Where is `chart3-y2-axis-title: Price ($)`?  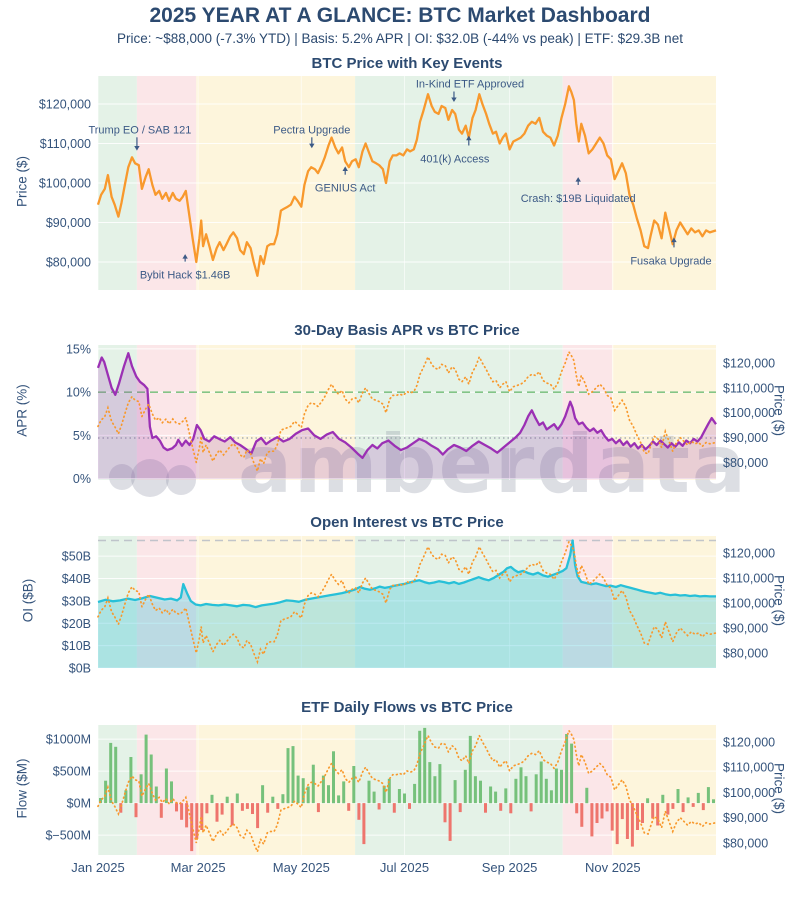 chart3-y2-axis-title: Price ($) is located at coordinates (779, 600).